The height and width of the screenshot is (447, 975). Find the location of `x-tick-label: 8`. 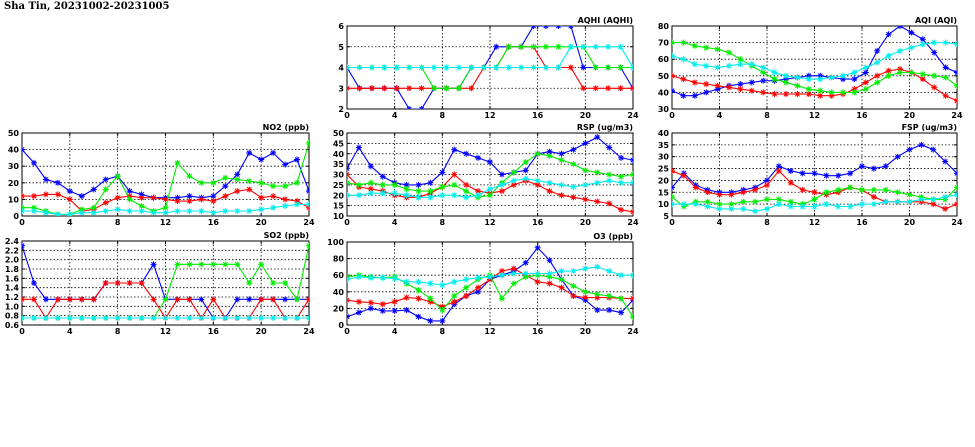

x-tick-label: 8 is located at coordinates (443, 331).